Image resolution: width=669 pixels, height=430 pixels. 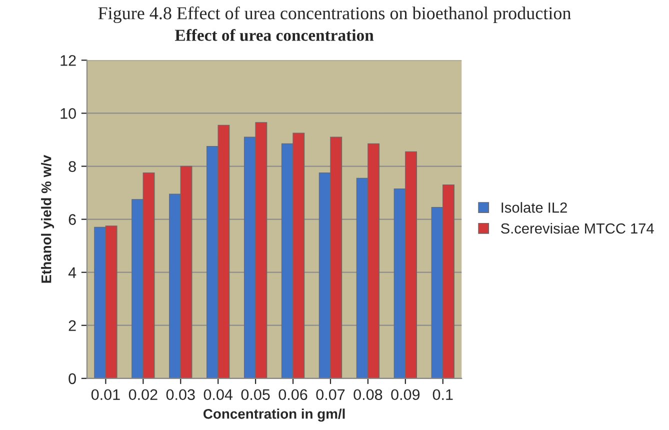 I want to click on y-tick-label: 6, so click(x=72, y=219).